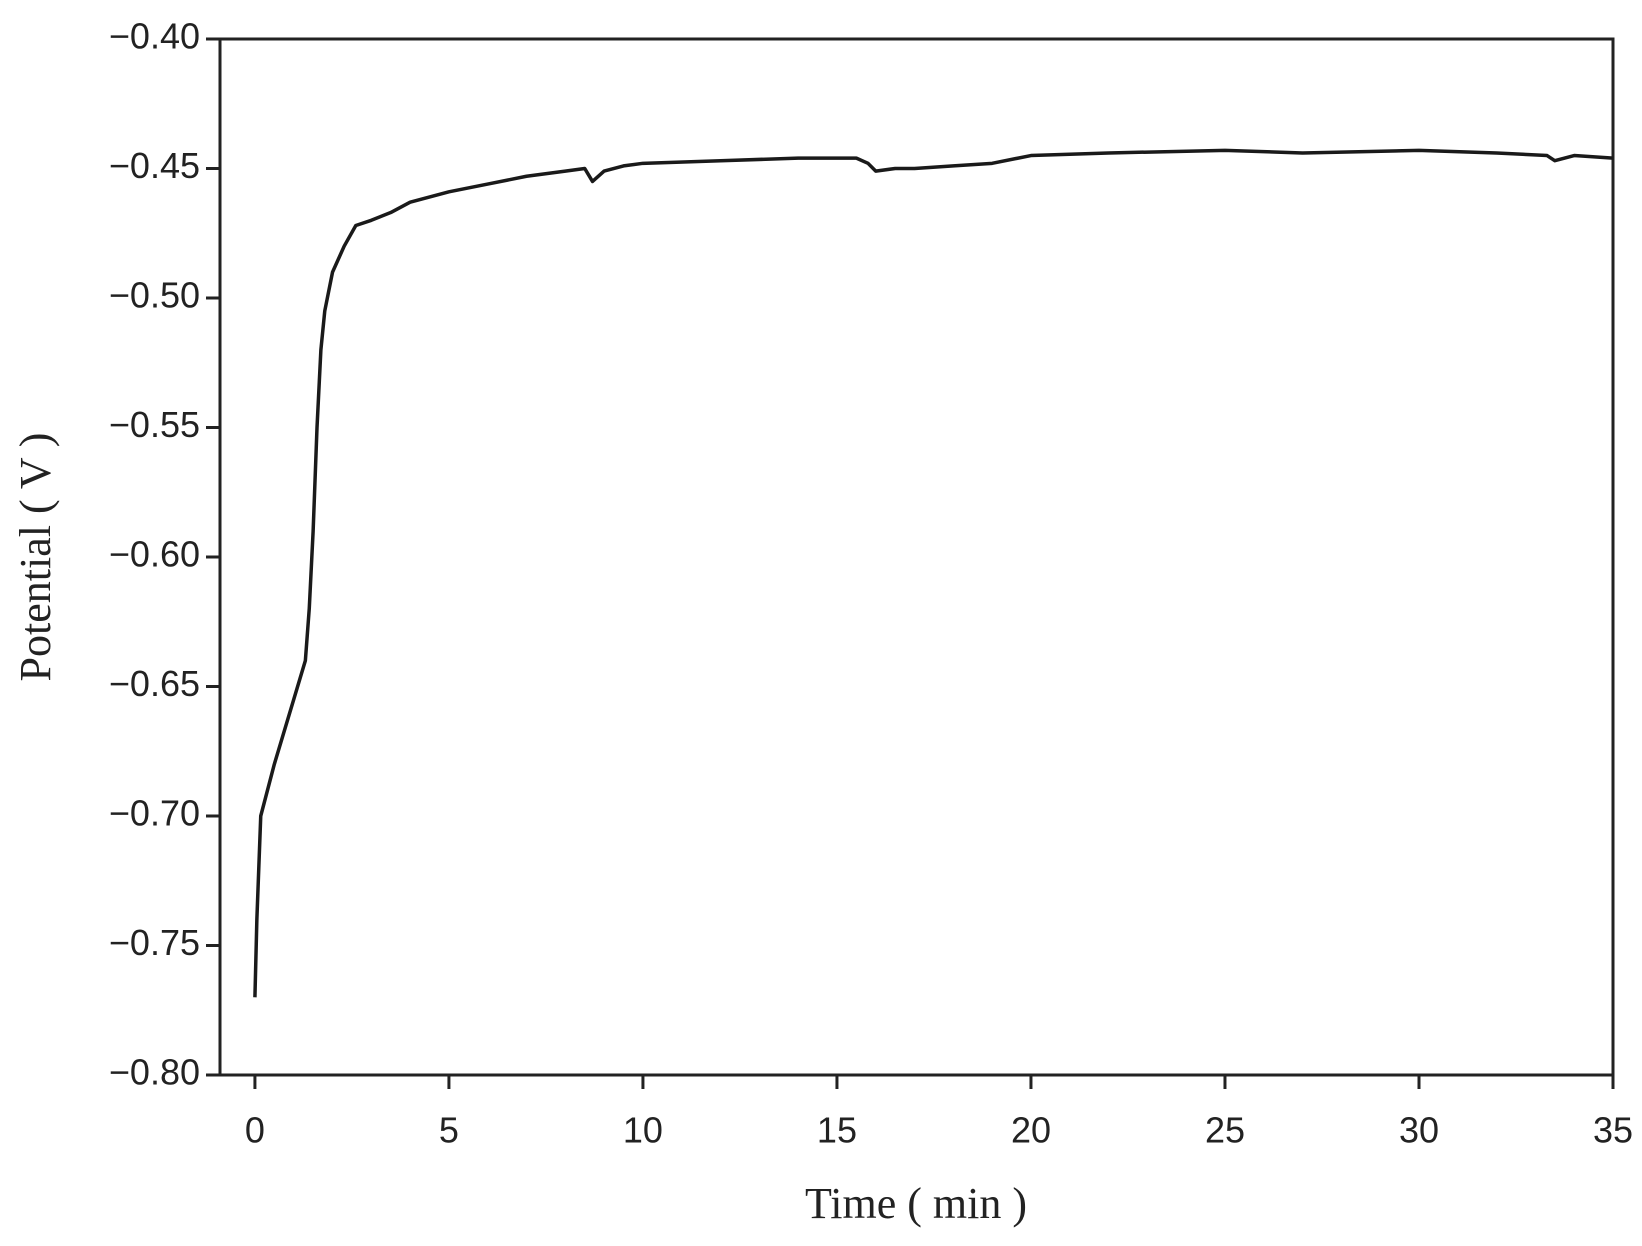 The height and width of the screenshot is (1246, 1642). I want to click on y-tick-label: −0.60, so click(154, 554).